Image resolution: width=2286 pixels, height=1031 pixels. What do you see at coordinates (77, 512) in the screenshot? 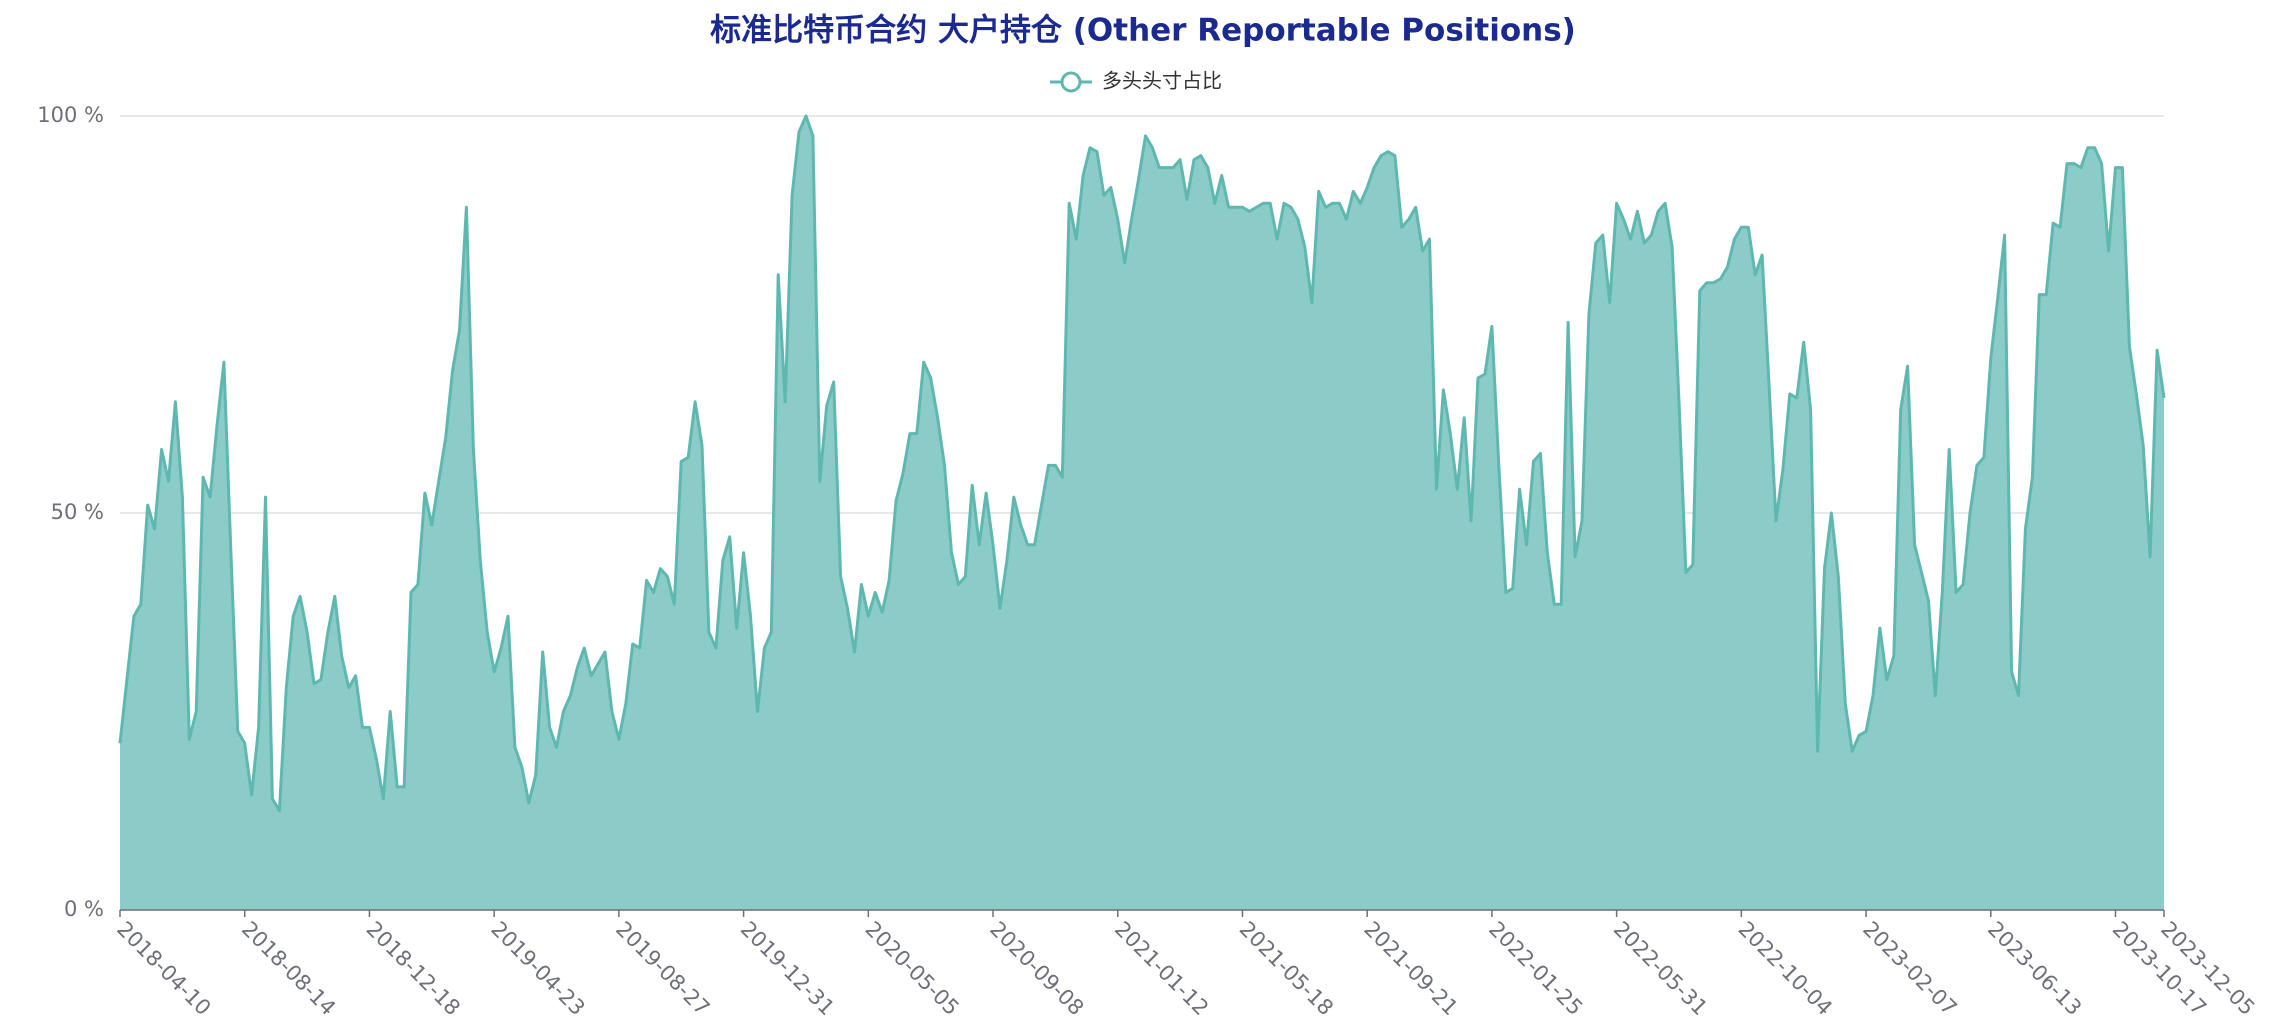
I see `y-tick-label: 50 %` at bounding box center [77, 512].